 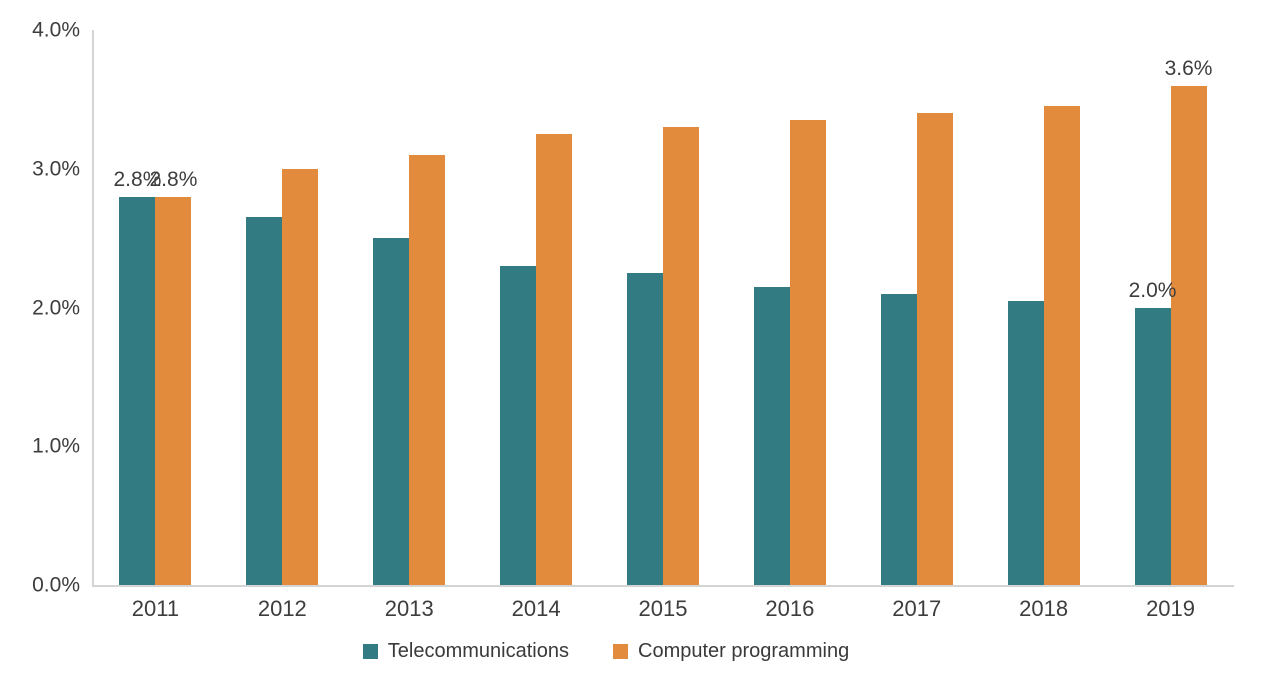 I want to click on legend-item-computer-programming: Computer programming, so click(x=731, y=651).